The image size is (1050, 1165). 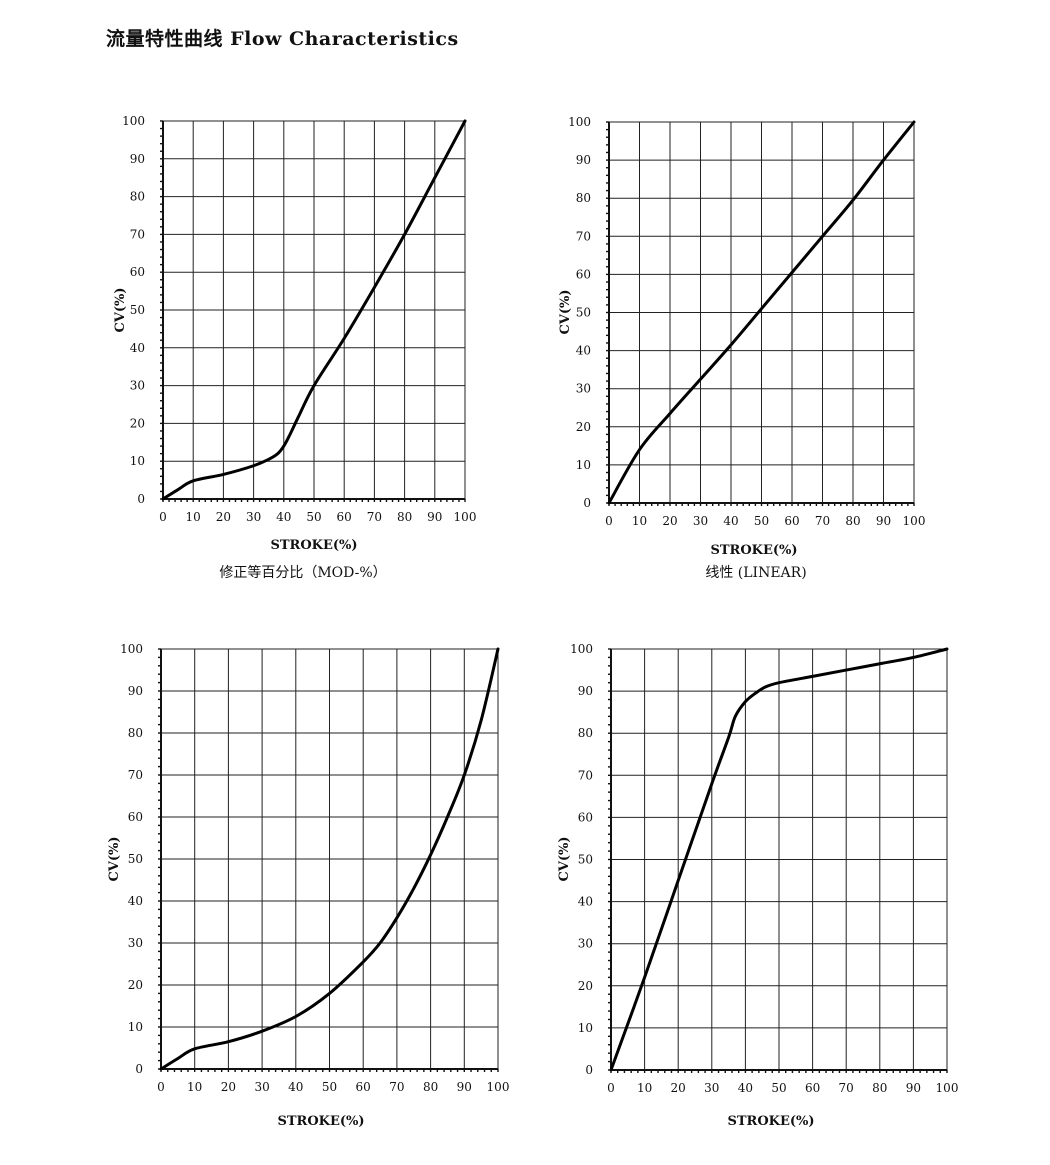 What do you see at coordinates (282, 39) in the screenshot?
I see `page-title: 流量特性曲线 Flow Characteristics` at bounding box center [282, 39].